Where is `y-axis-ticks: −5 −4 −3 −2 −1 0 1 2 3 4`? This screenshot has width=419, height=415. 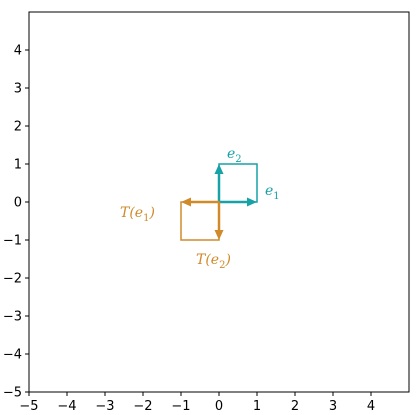
y-axis-ticks: −5 −4 −3 −2 −1 0 1 2 3 4 is located at coordinates (16, 222).